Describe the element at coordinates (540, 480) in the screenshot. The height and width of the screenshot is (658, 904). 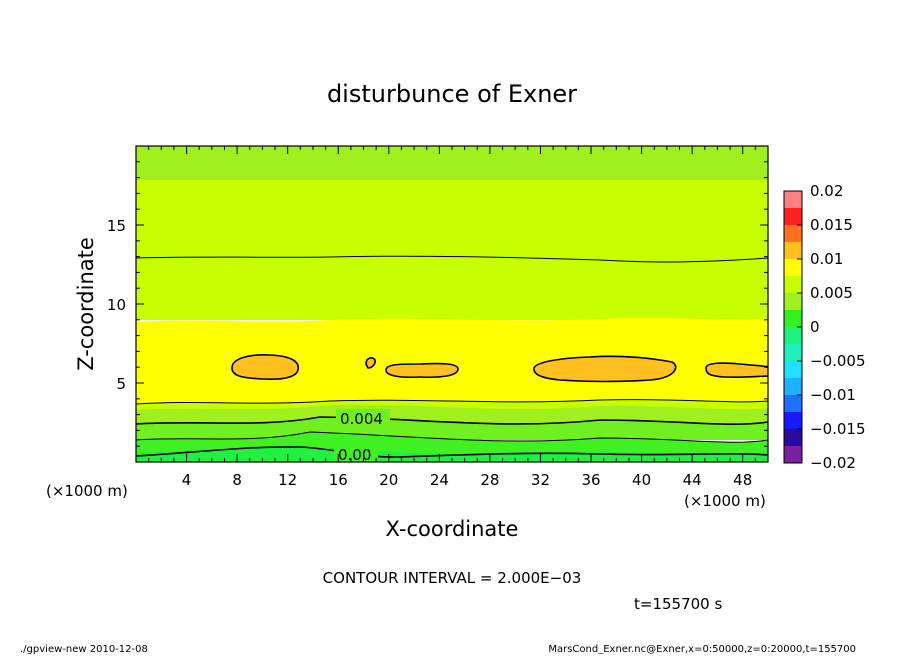
I see `x-tick-label: 32` at that location.